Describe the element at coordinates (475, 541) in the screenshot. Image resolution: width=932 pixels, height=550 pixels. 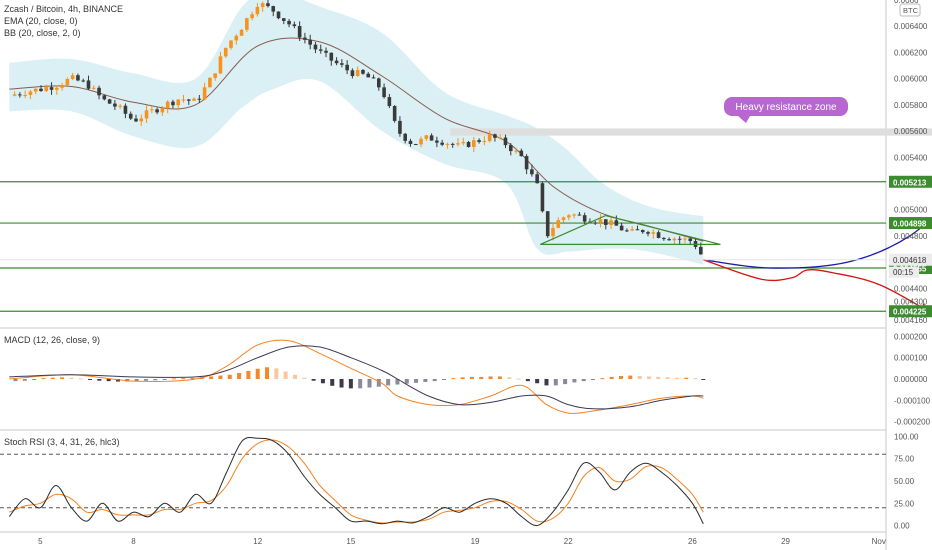
I see `time-axis-tick: 19` at that location.